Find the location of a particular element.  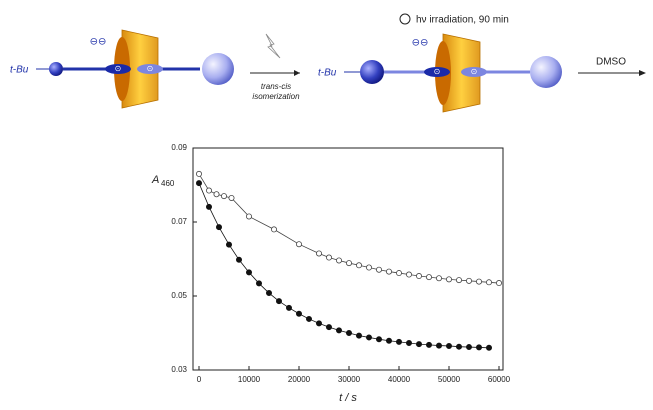

open-marker-key is located at coordinates (405, 19).